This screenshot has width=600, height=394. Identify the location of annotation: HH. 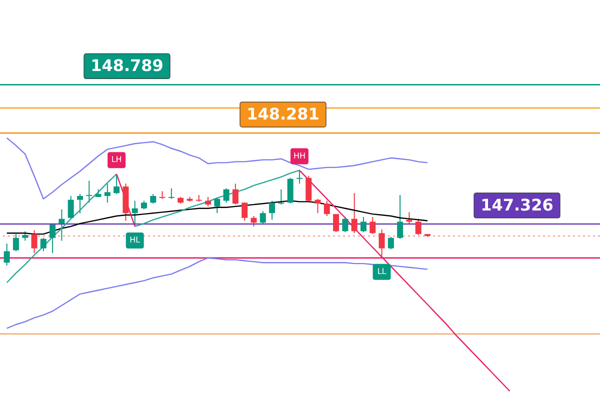
(299, 155).